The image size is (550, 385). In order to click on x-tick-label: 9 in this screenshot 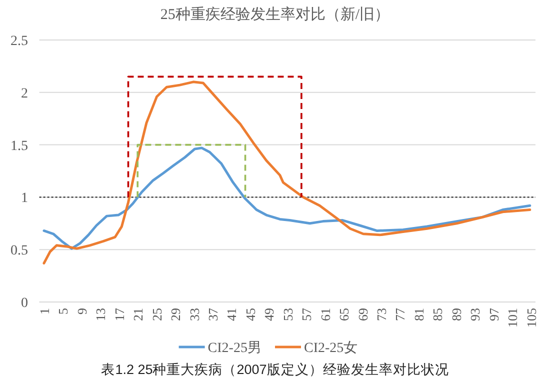, I will do `click(82, 311)`.